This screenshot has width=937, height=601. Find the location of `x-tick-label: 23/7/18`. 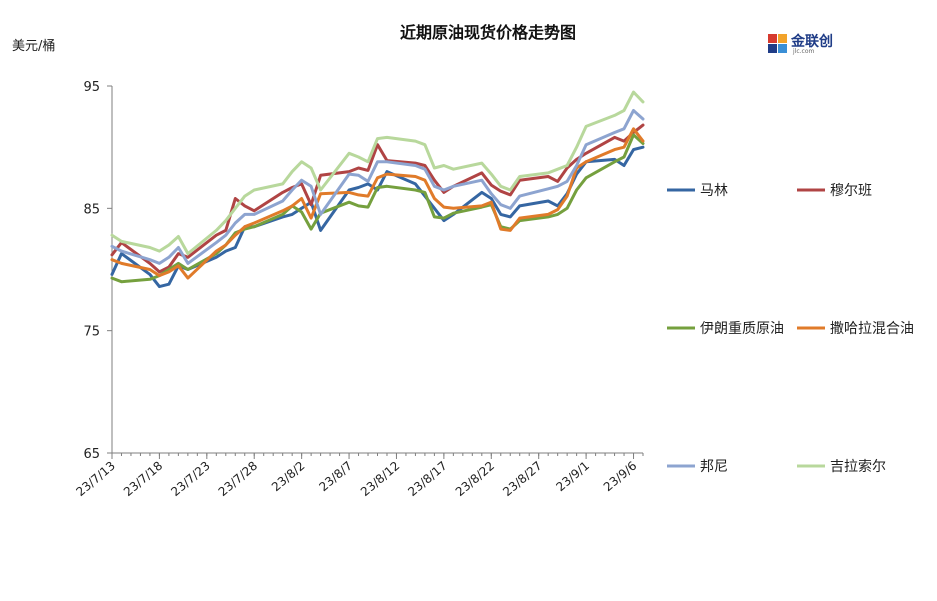

x-tick-label: 23/7/18 is located at coordinates (143, 479).